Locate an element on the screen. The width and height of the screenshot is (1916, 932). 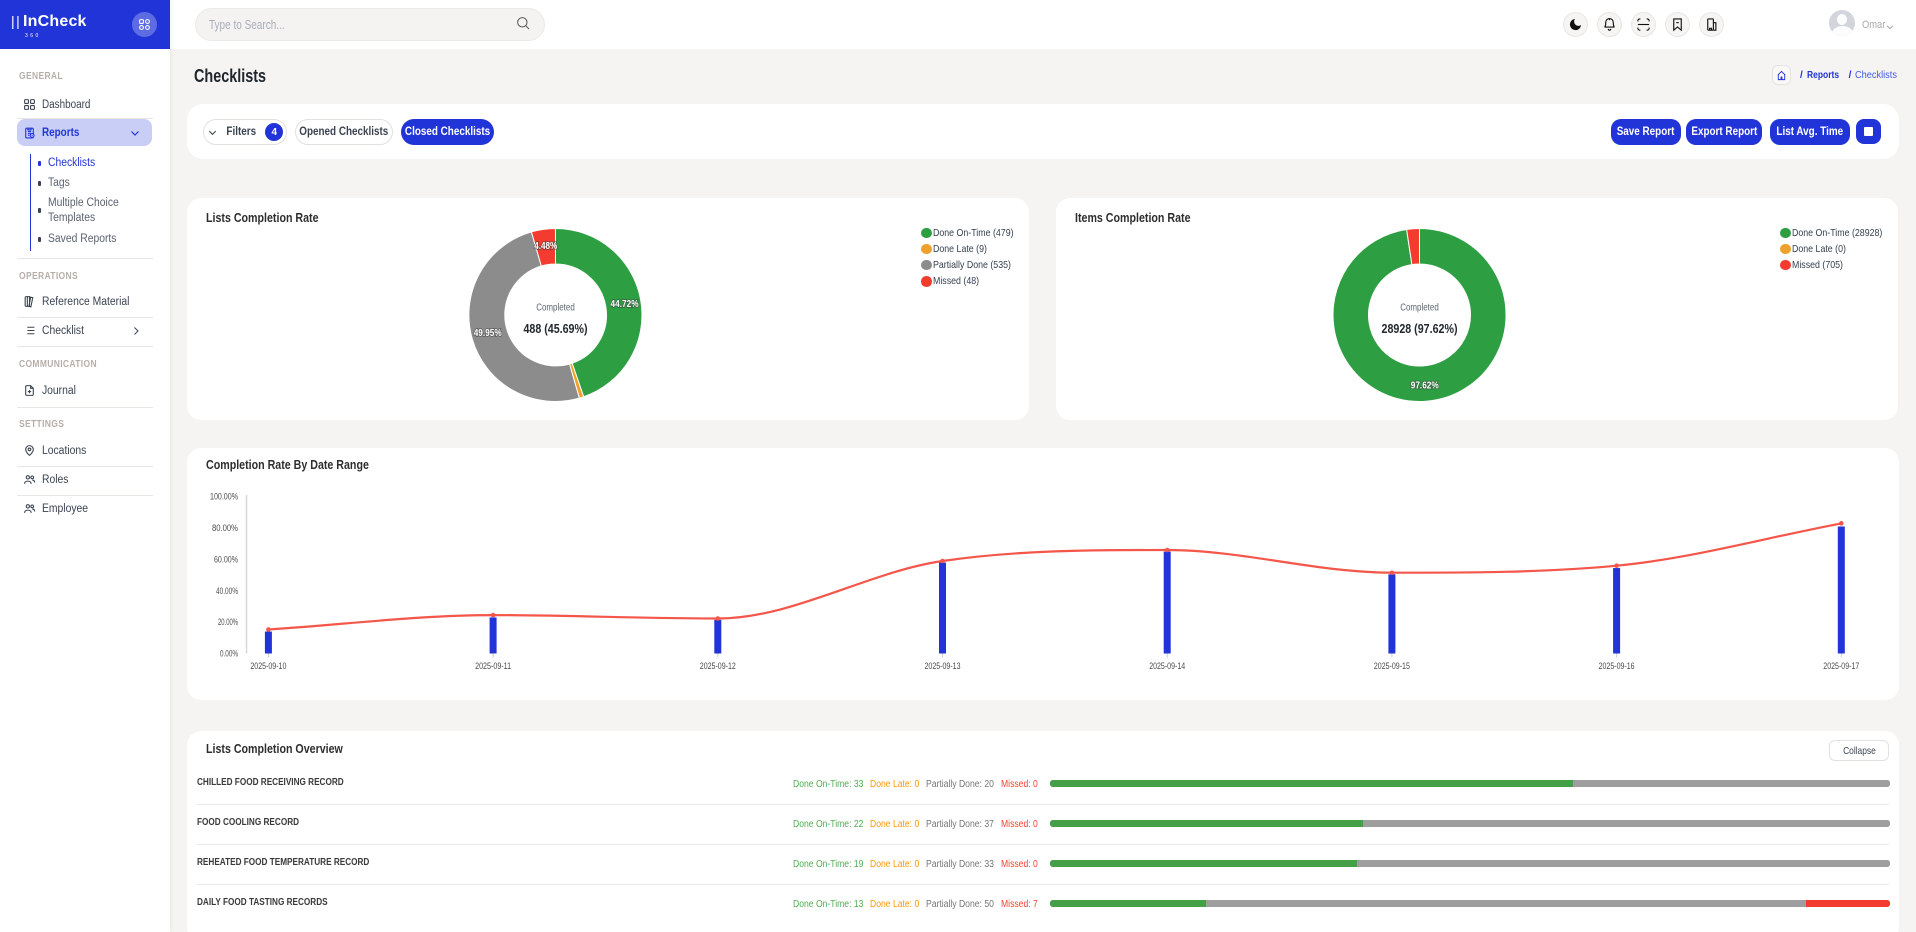
svg-text: 0.00% is located at coordinates (229, 654).